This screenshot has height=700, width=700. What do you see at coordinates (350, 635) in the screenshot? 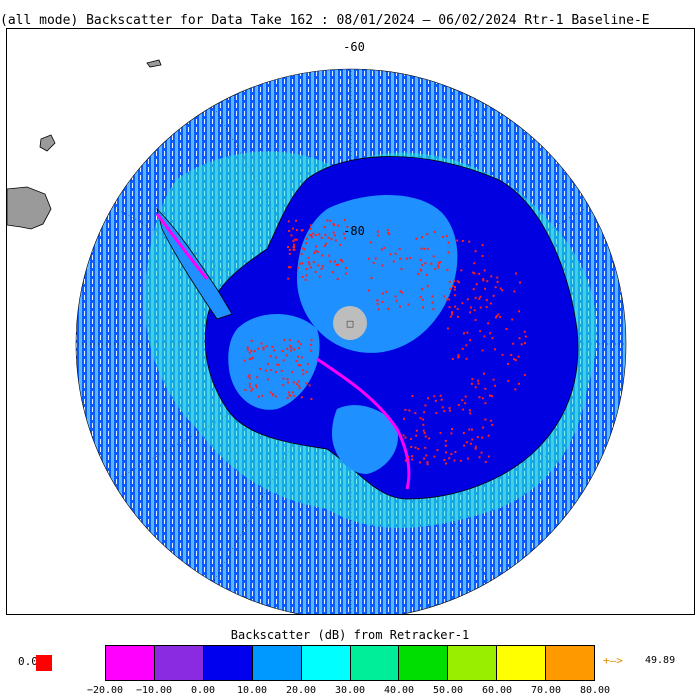
I see `colorbar-title: Backscatter (dB) from Retracker-1` at bounding box center [350, 635].